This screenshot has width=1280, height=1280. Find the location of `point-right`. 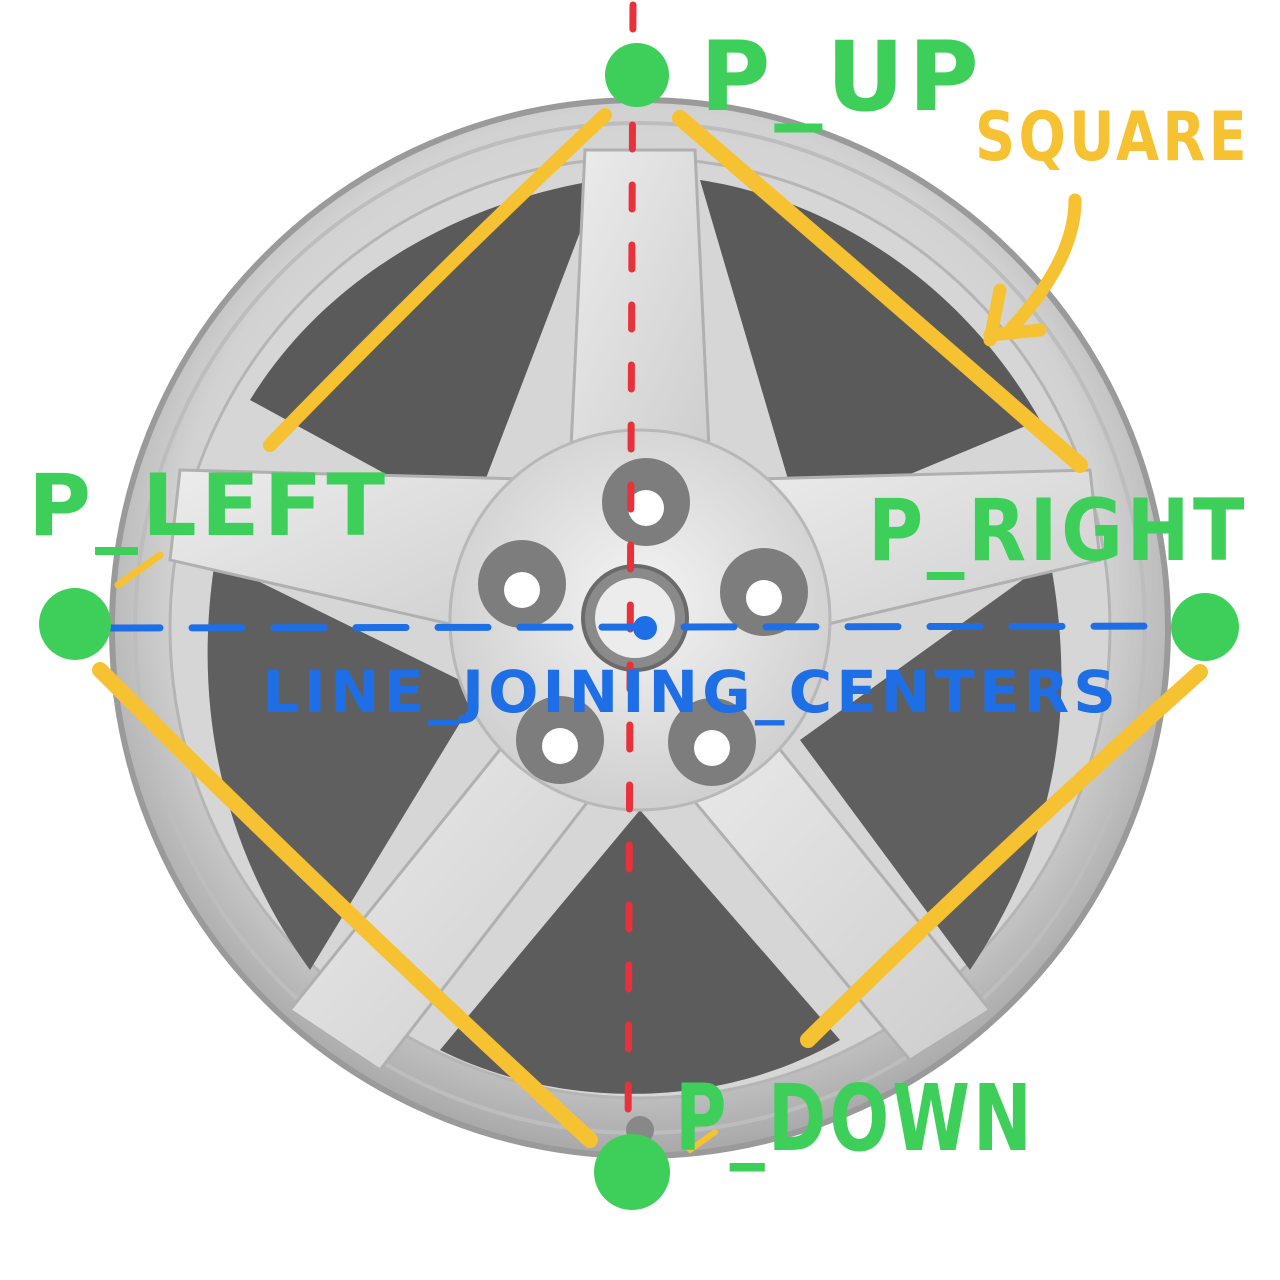

point-right is located at coordinates (1205, 627).